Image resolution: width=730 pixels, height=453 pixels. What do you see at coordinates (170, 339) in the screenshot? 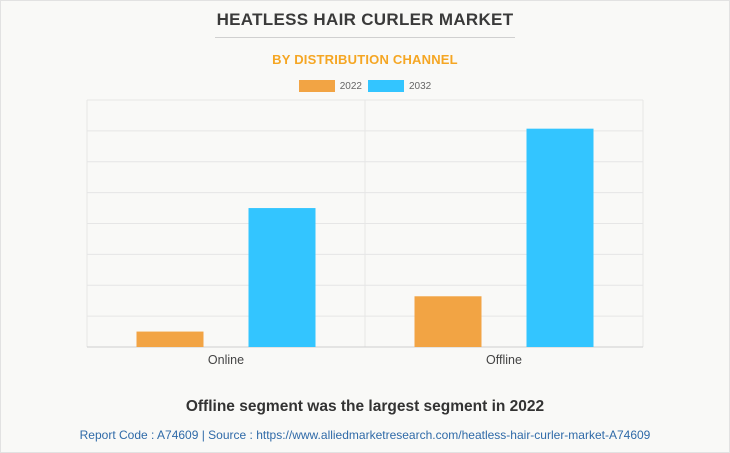
I see `bar-2022-online` at bounding box center [170, 339].